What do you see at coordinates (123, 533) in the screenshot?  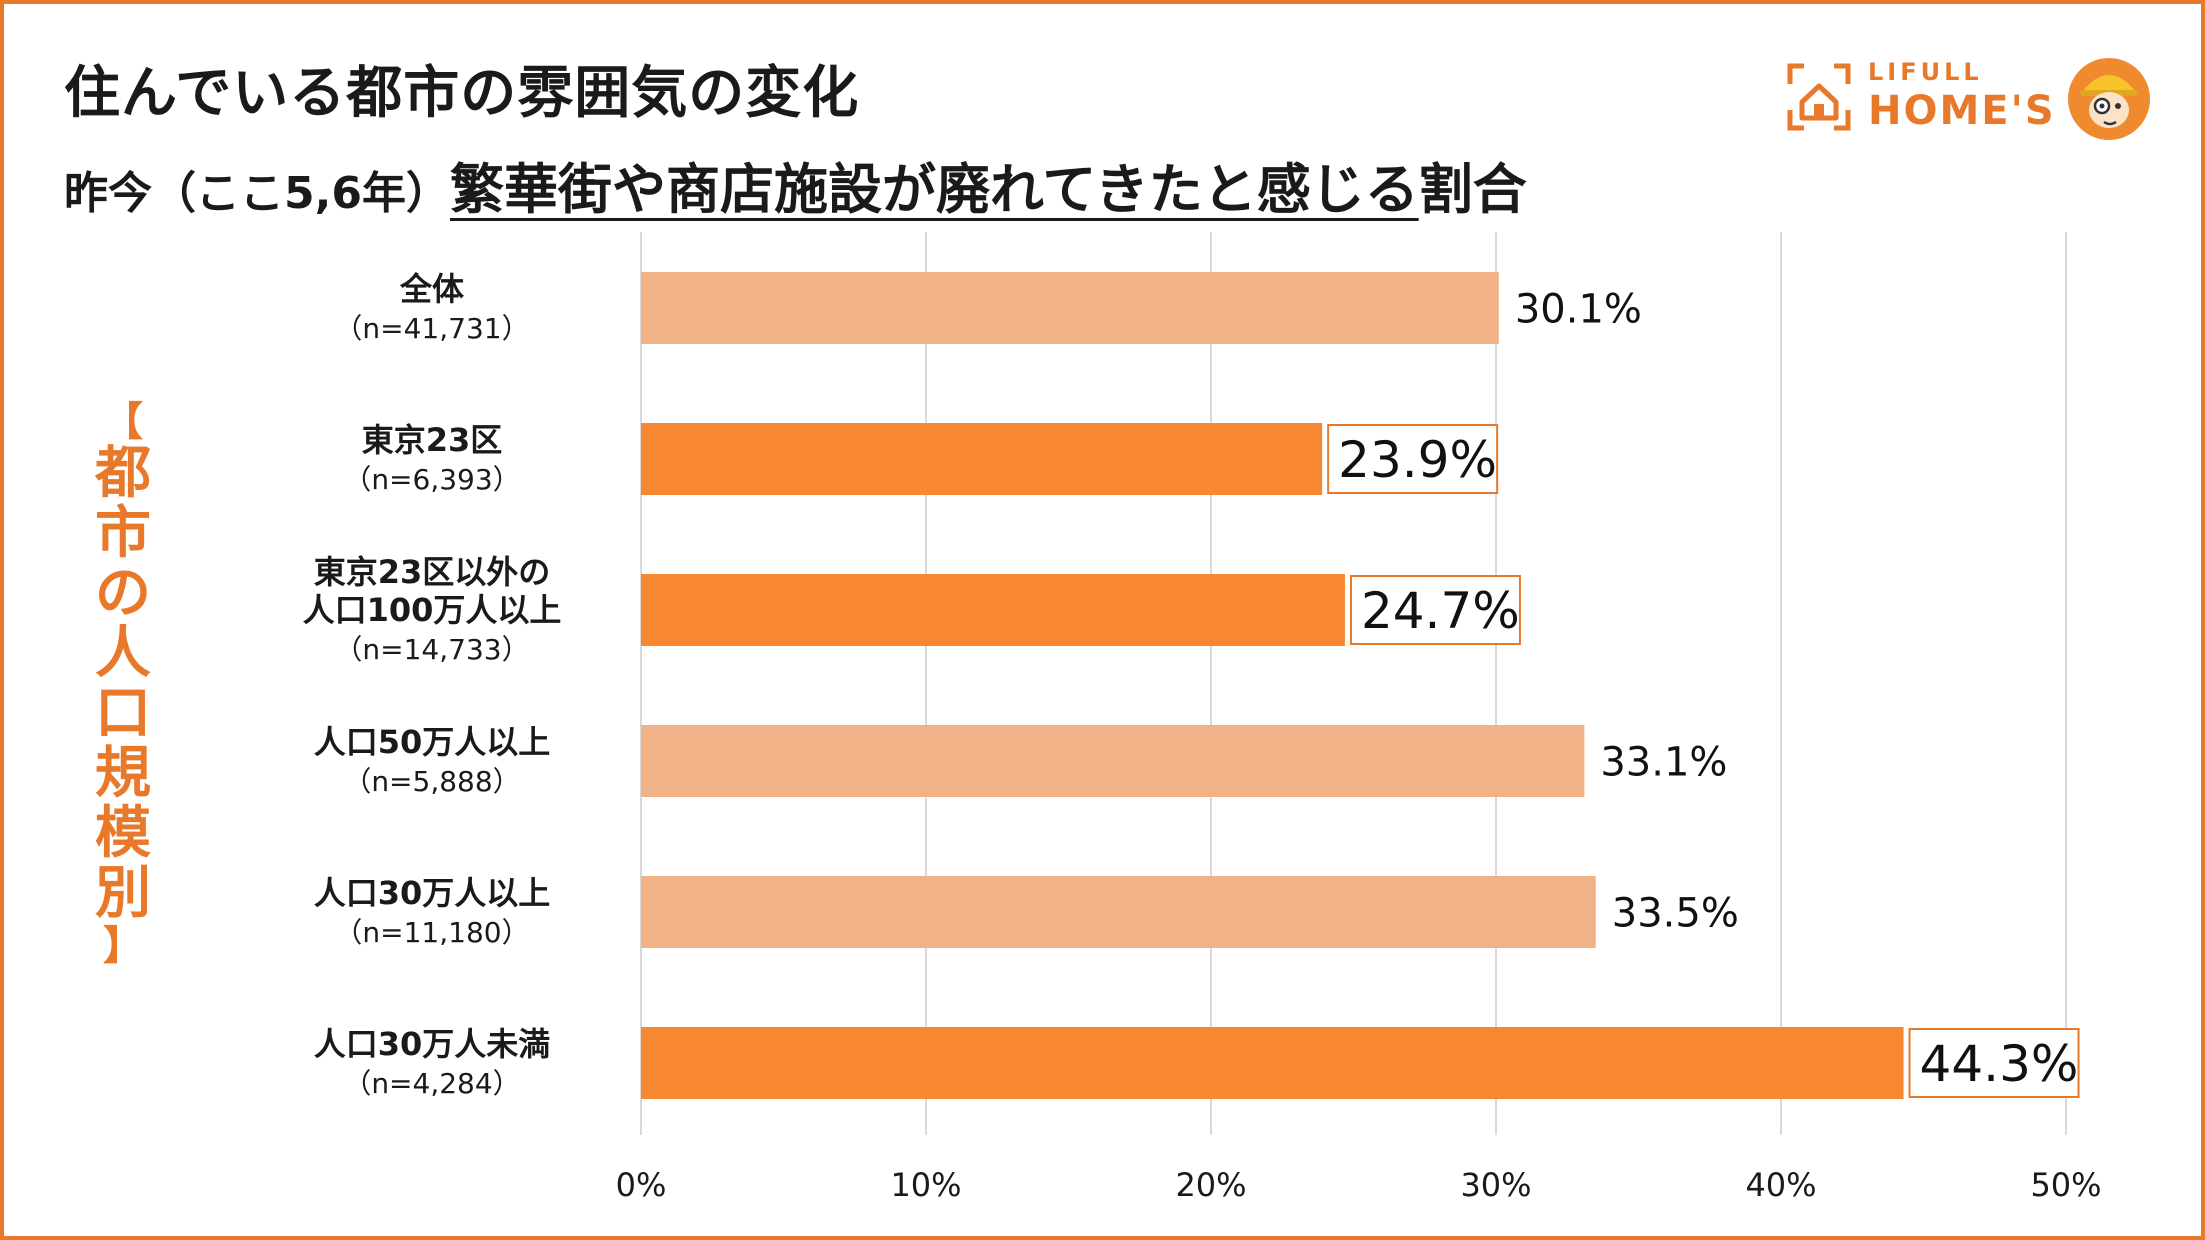 I see `side-label-char: 市` at bounding box center [123, 533].